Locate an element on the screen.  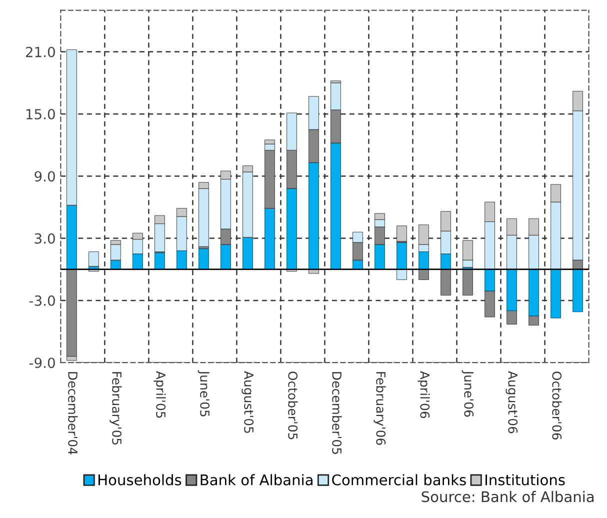
x-tick-label: February'06 is located at coordinates (380, 408).